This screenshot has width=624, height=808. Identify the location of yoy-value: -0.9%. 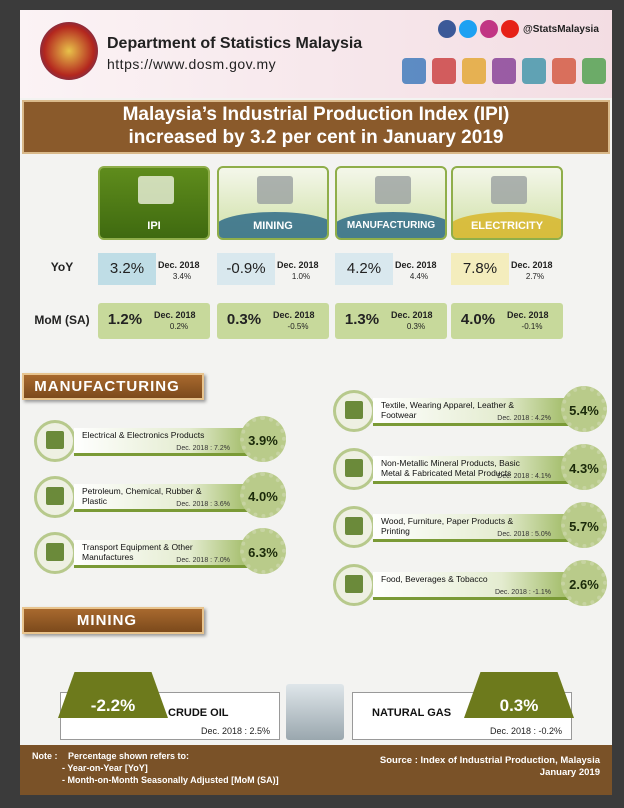
(246, 268).